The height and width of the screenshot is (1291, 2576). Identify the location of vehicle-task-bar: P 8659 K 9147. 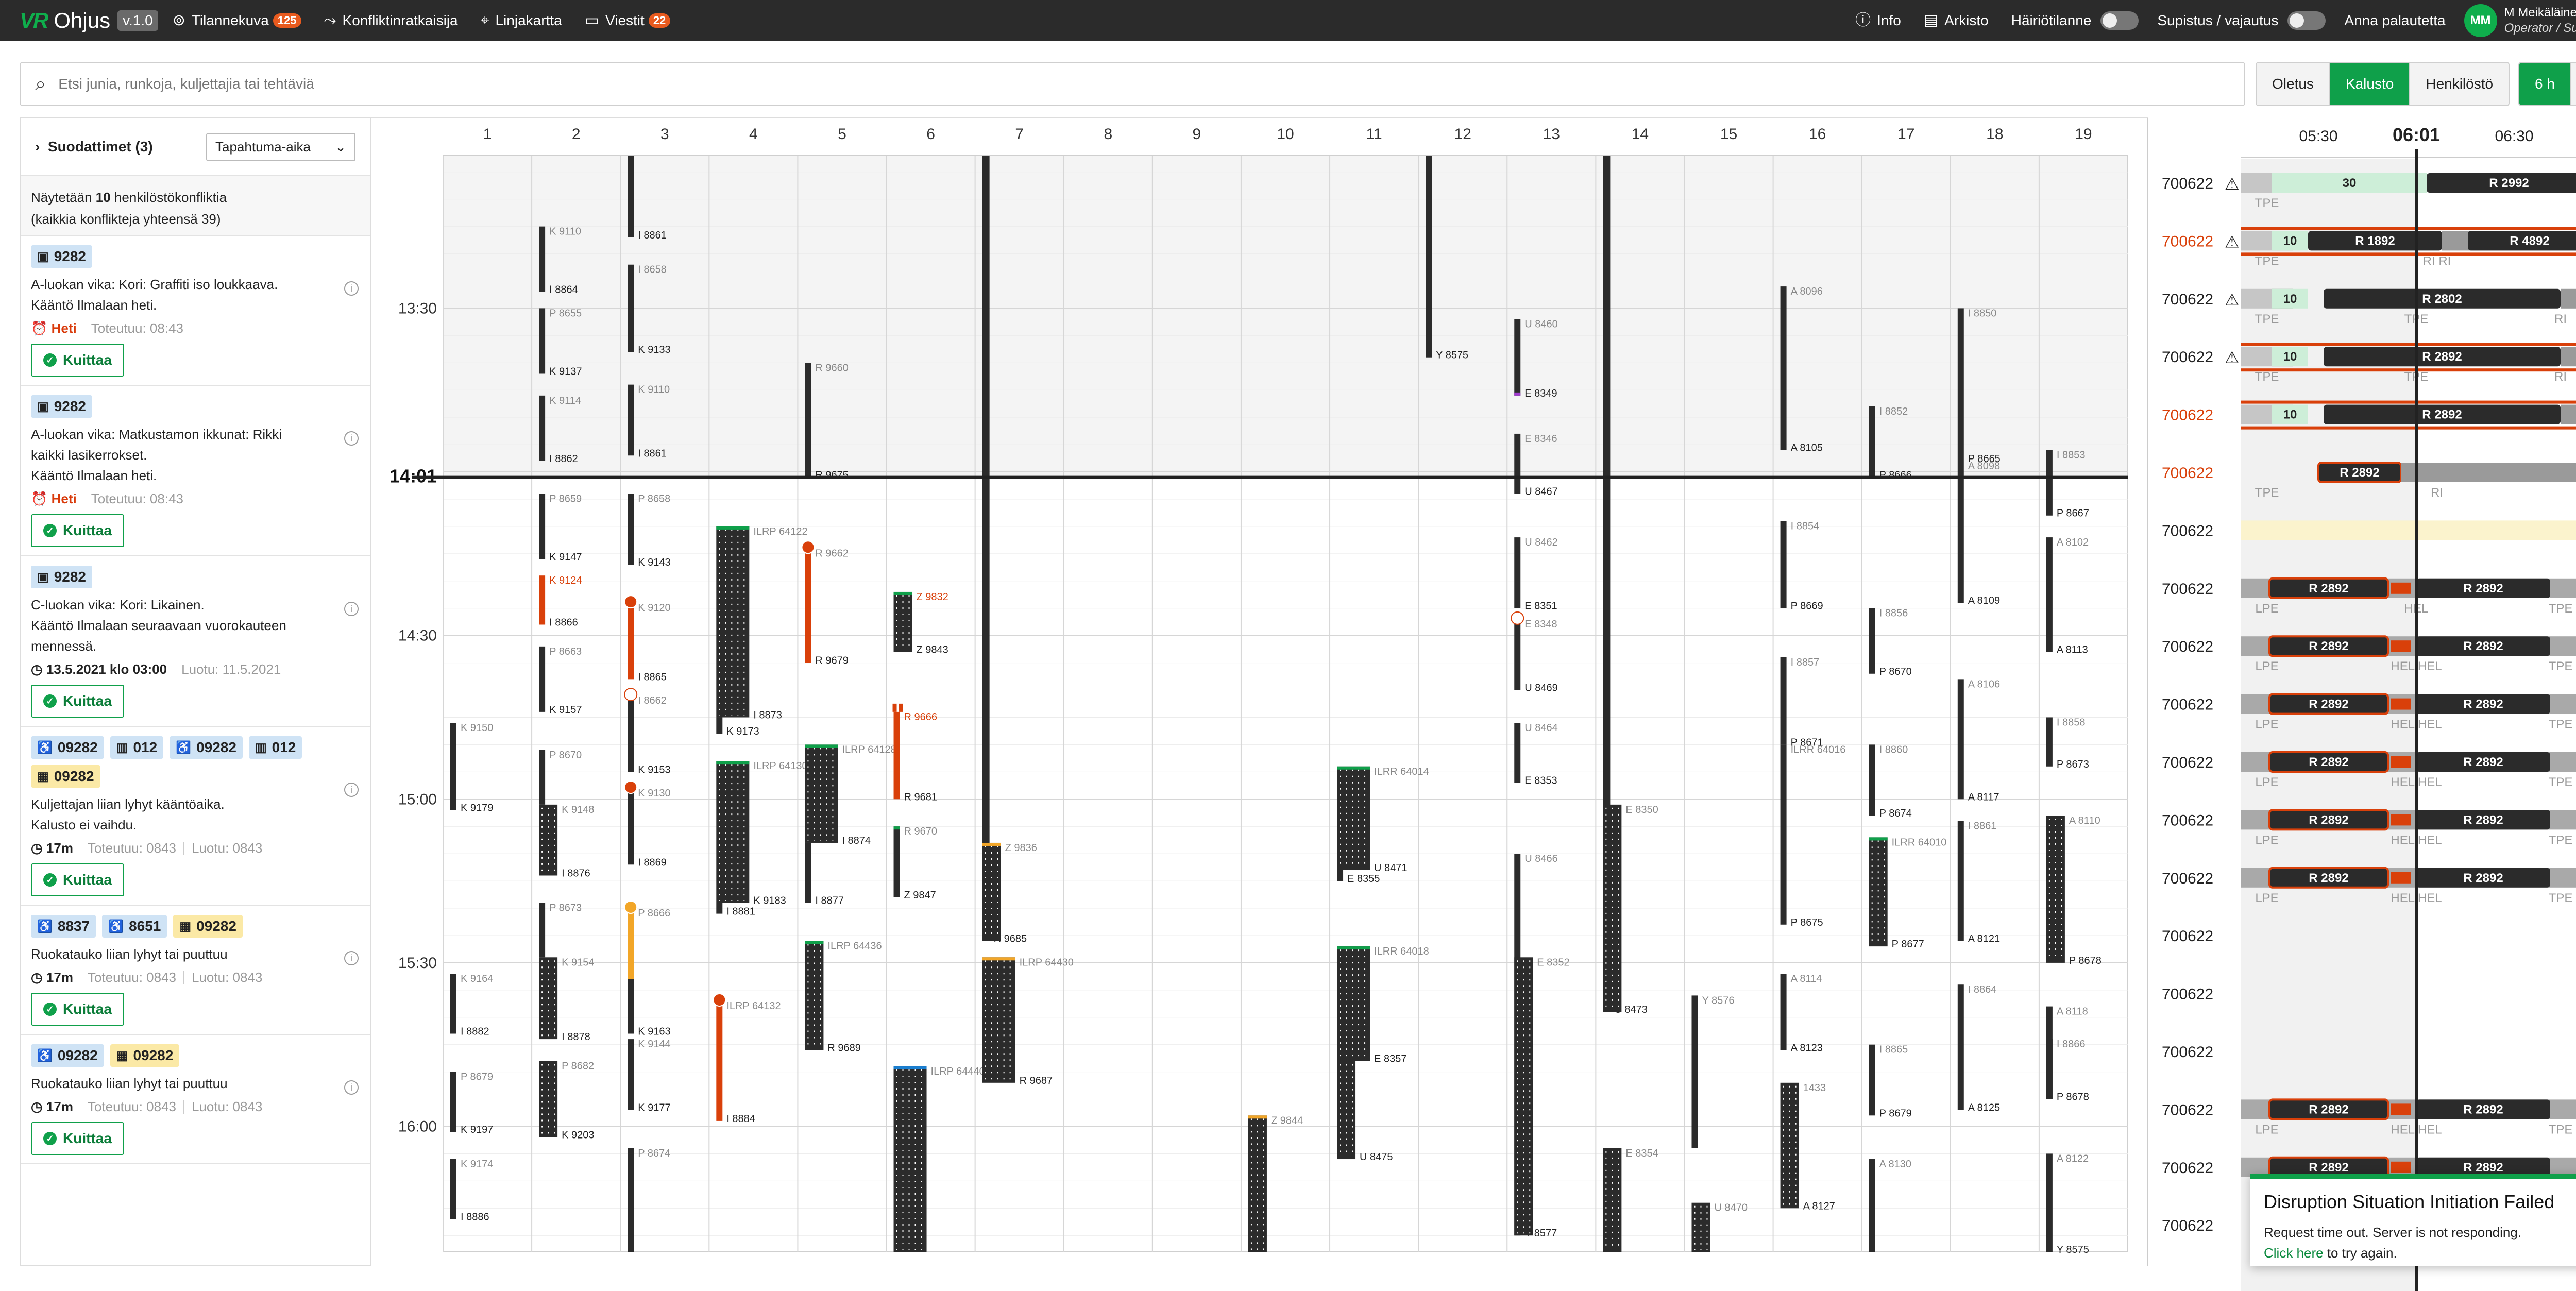
(560, 528).